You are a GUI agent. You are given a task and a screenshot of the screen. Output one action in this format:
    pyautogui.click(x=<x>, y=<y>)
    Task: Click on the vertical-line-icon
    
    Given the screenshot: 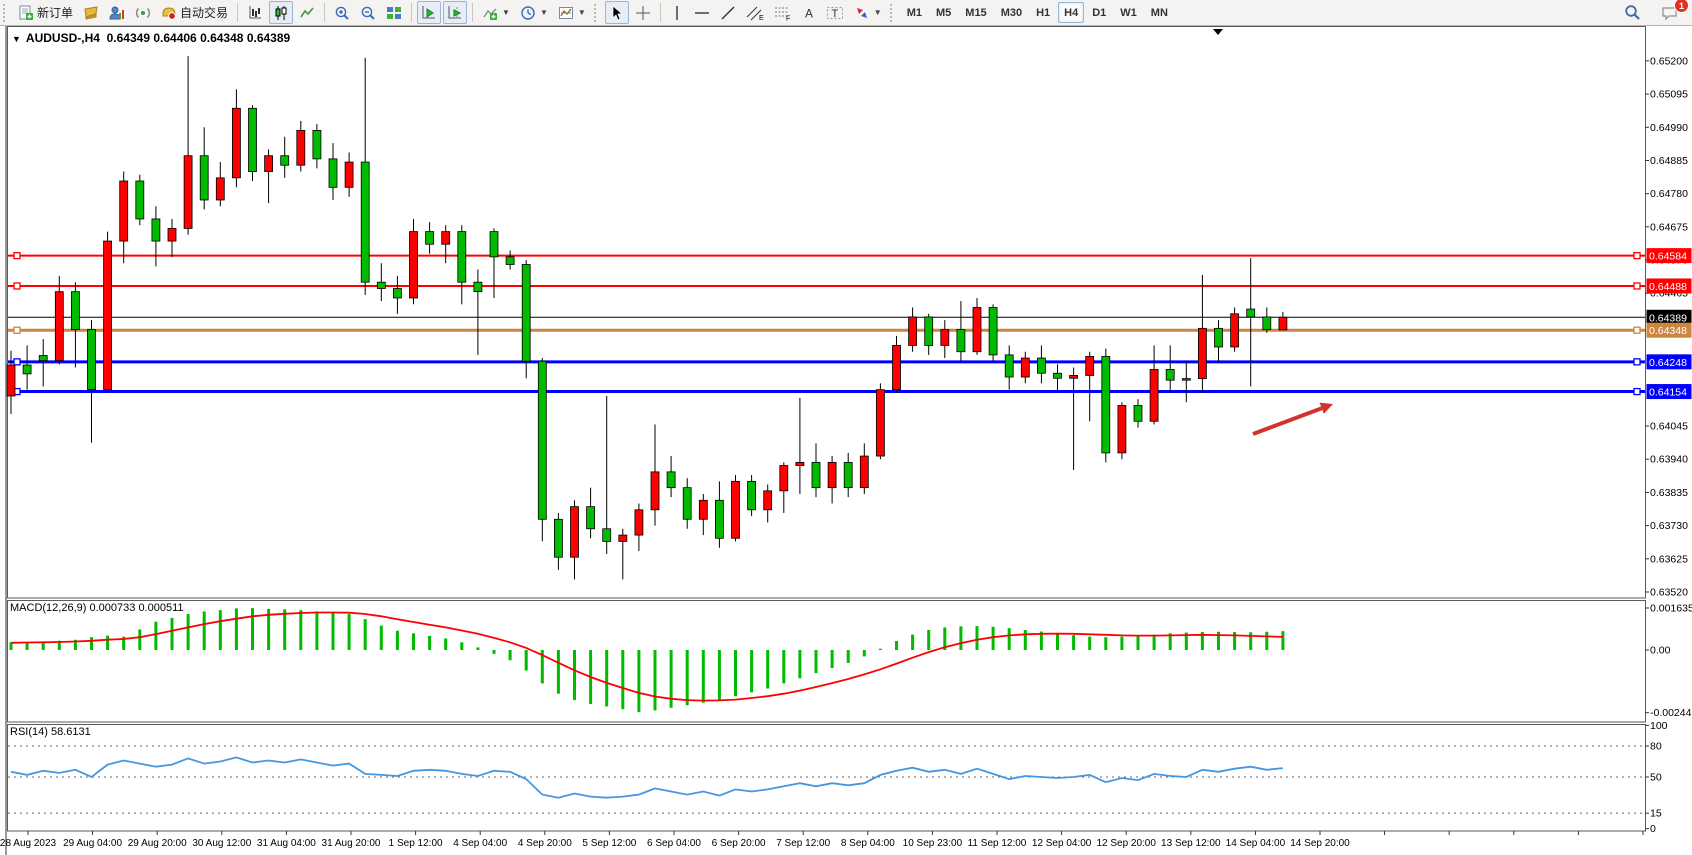 What is the action you would take?
    pyautogui.click(x=677, y=12)
    